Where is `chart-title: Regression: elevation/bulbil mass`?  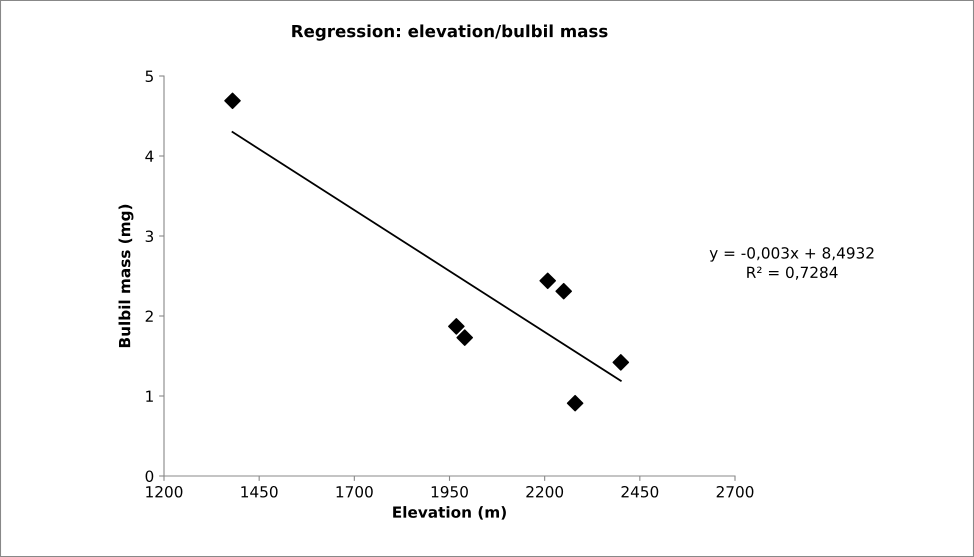 chart-title: Regression: elevation/bulbil mass is located at coordinates (450, 32).